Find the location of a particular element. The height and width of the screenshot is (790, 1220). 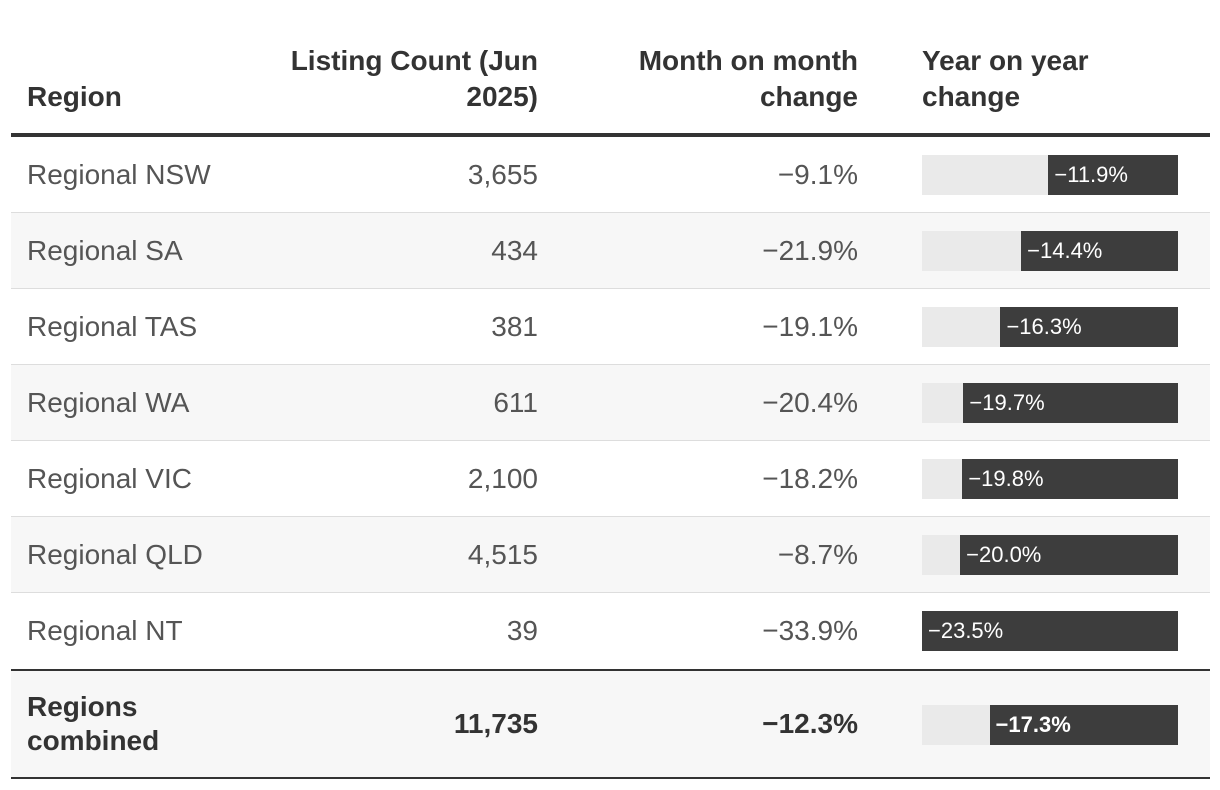

region-cell: Regional WA is located at coordinates (108, 402).